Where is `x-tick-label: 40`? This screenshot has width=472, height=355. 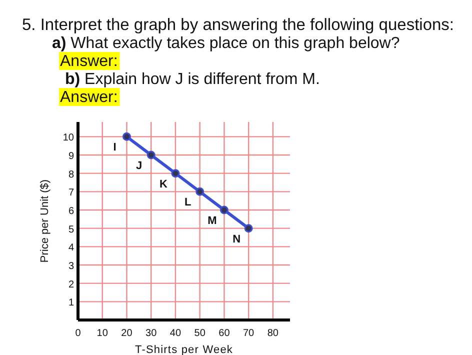 x-tick-label: 40 is located at coordinates (176, 333).